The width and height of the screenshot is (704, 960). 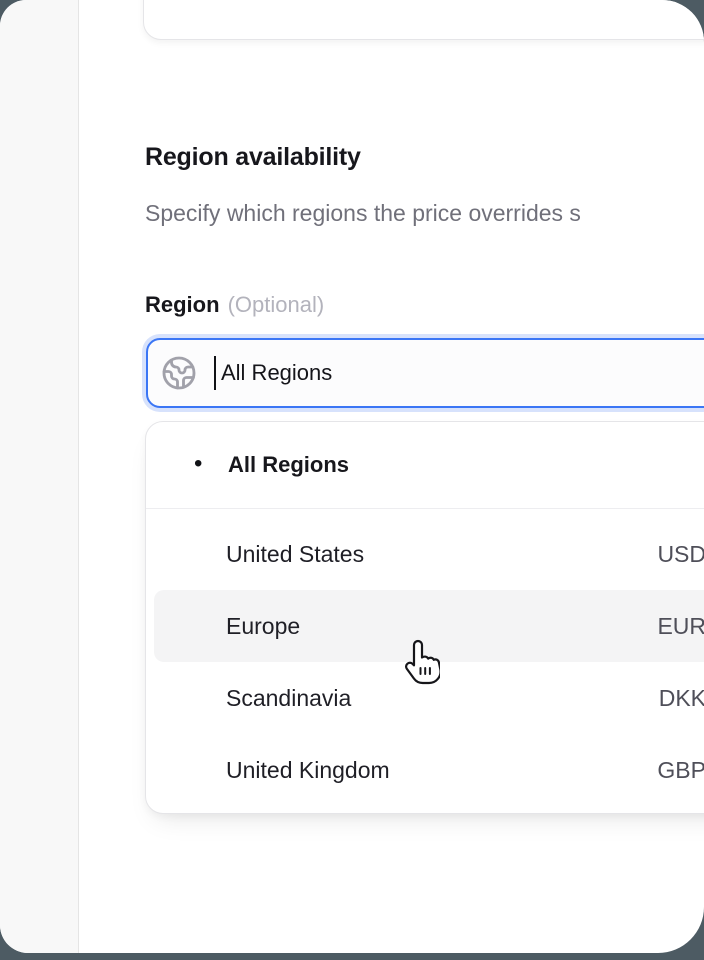 I want to click on option-currency: USD, so click(x=680, y=554).